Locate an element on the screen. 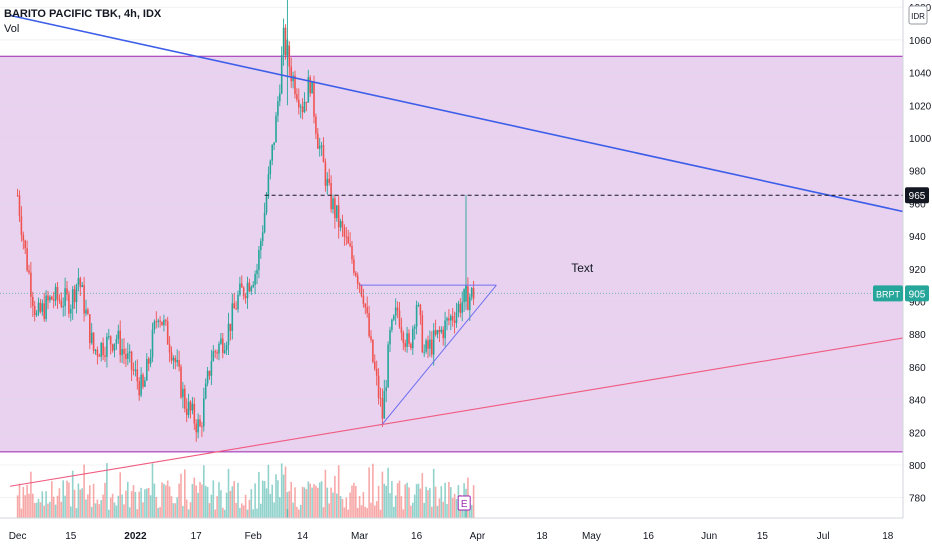 This screenshot has height=555, width=932. time-tick-label: 15 is located at coordinates (763, 536).